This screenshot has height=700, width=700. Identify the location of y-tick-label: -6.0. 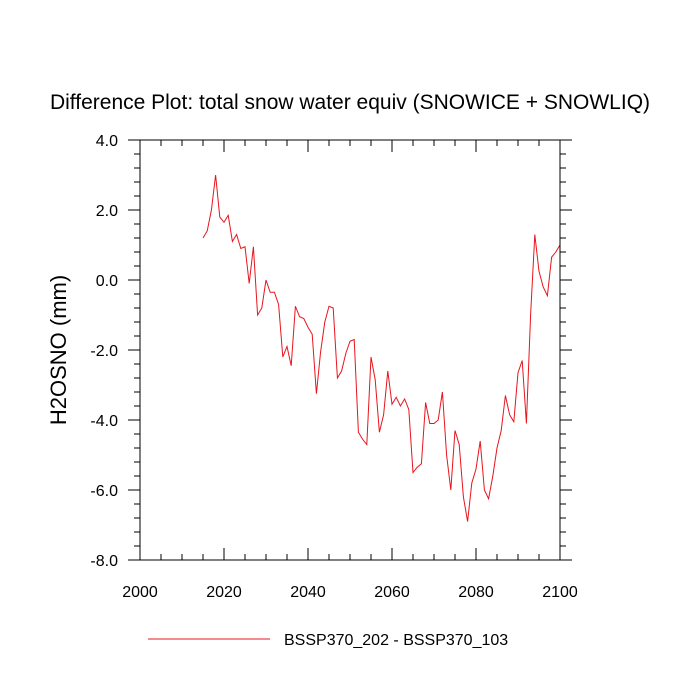
(104, 491).